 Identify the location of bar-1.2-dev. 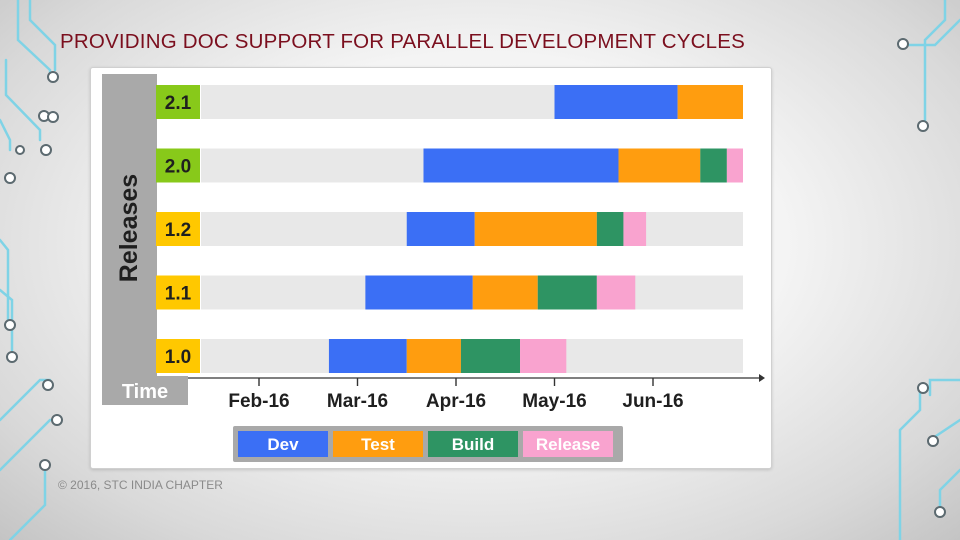
(440, 229).